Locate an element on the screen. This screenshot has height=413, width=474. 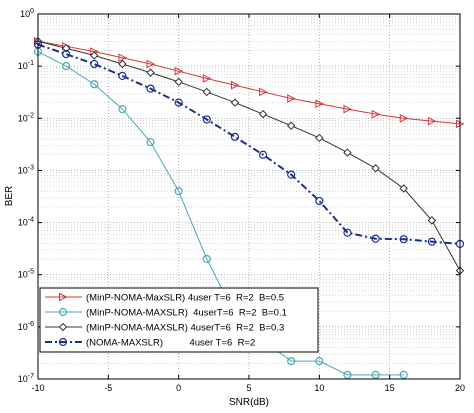
x-tick-label: 0 is located at coordinates (178, 388).